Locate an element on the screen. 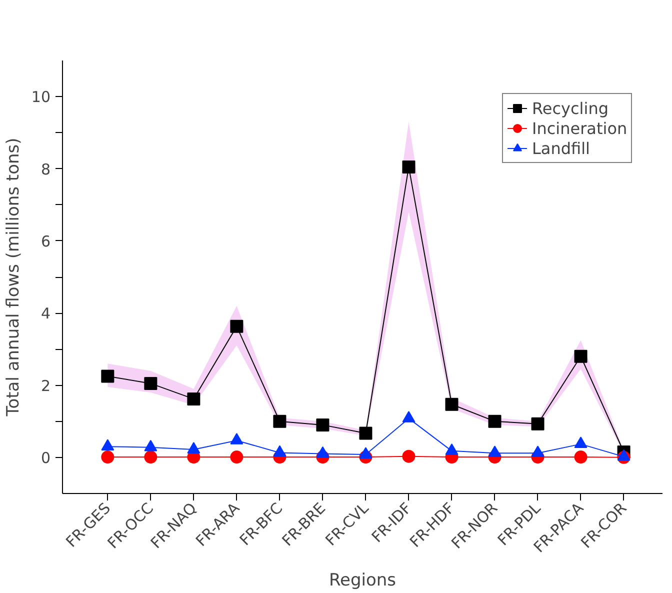 This screenshot has width=672, height=593. y-tick-label: 10 is located at coordinates (41, 97).